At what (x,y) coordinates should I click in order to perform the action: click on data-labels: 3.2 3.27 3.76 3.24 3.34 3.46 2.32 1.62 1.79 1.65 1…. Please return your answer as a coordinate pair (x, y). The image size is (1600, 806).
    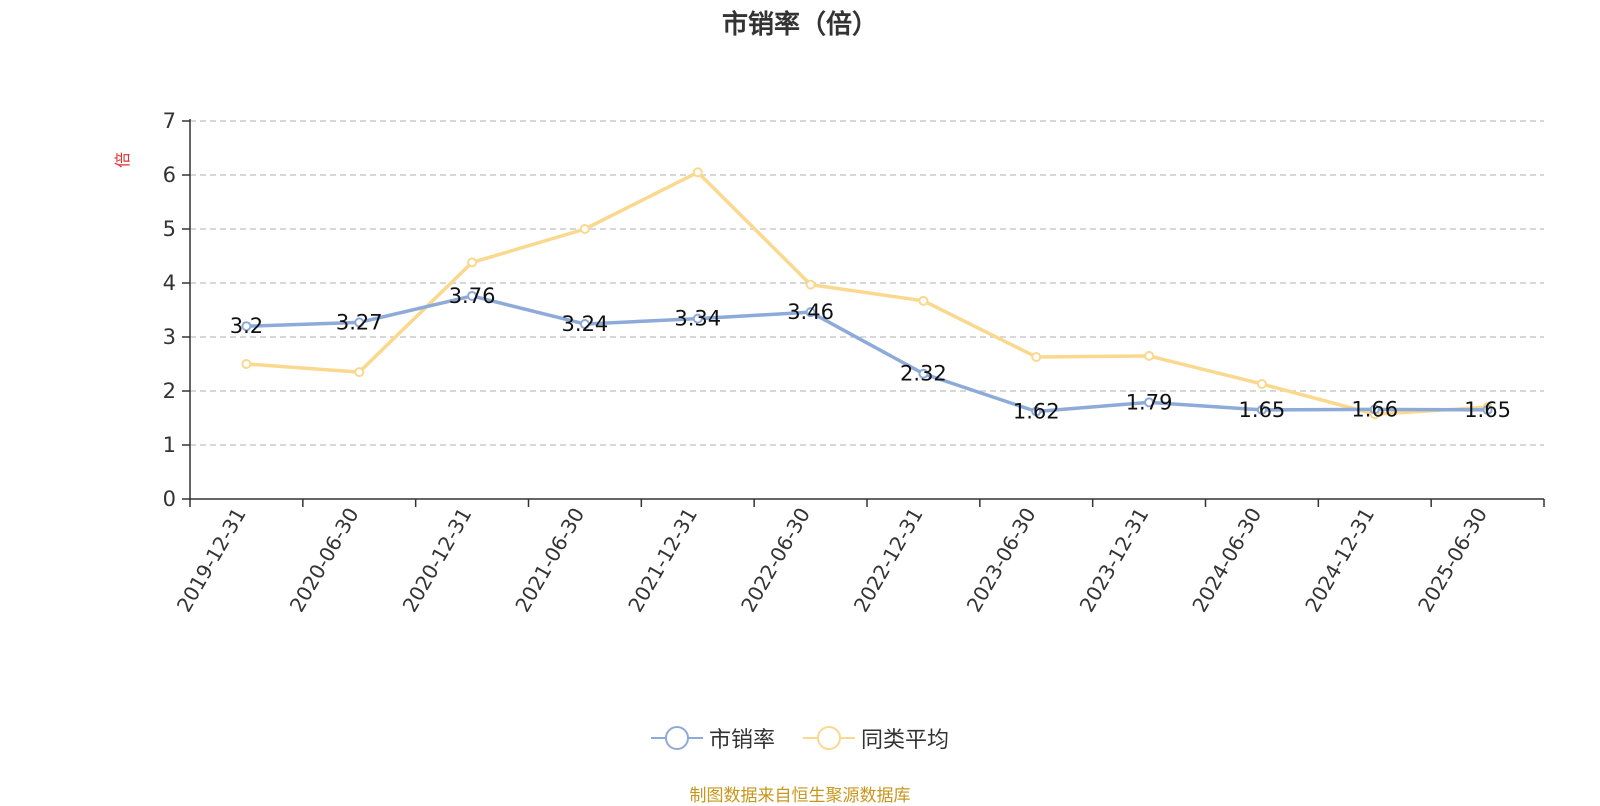
    Looking at the image, I should click on (870, 354).